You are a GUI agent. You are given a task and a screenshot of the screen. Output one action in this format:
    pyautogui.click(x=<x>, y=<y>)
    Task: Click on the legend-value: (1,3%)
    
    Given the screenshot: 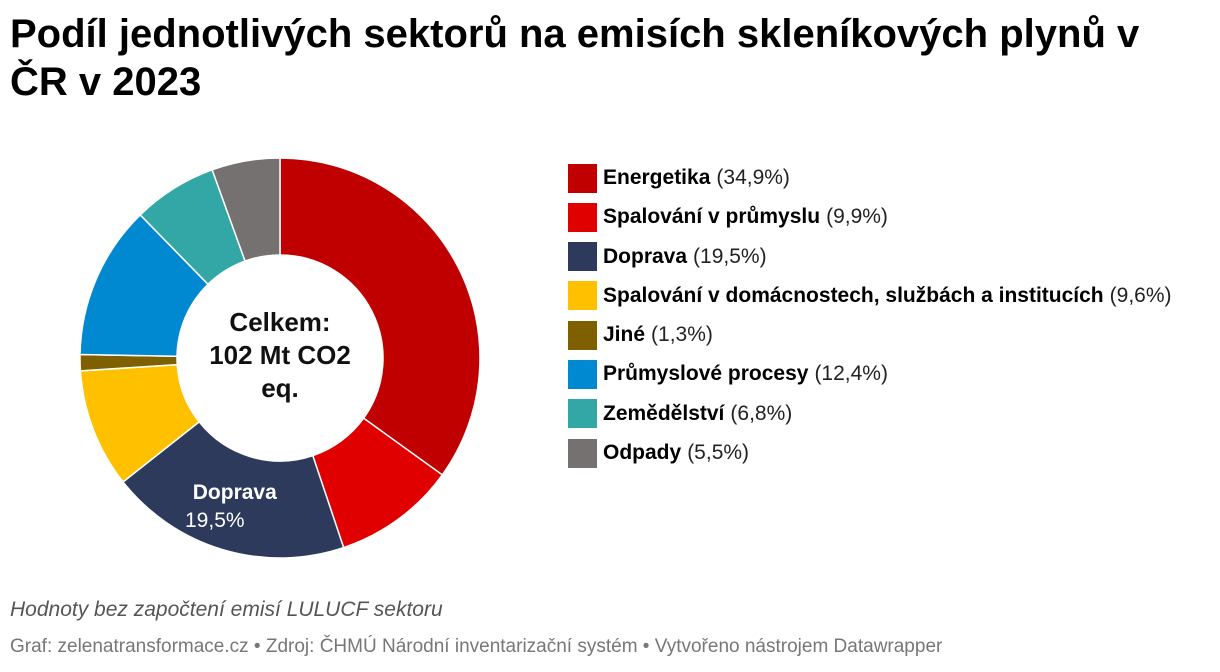 What is the action you would take?
    pyautogui.click(x=682, y=335)
    